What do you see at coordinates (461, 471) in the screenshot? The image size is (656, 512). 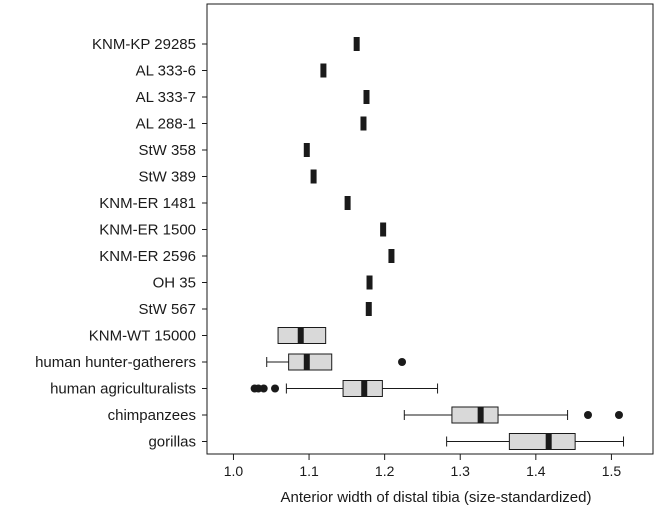 I see `x-tick-label: 1.3` at bounding box center [461, 471].